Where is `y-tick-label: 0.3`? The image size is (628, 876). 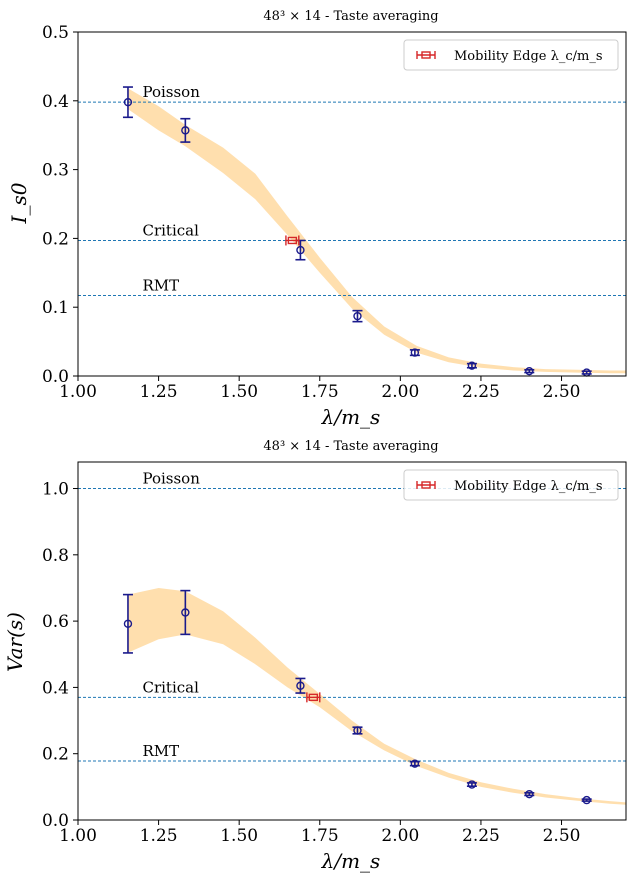 y-tick-label: 0.3 is located at coordinates (55, 171).